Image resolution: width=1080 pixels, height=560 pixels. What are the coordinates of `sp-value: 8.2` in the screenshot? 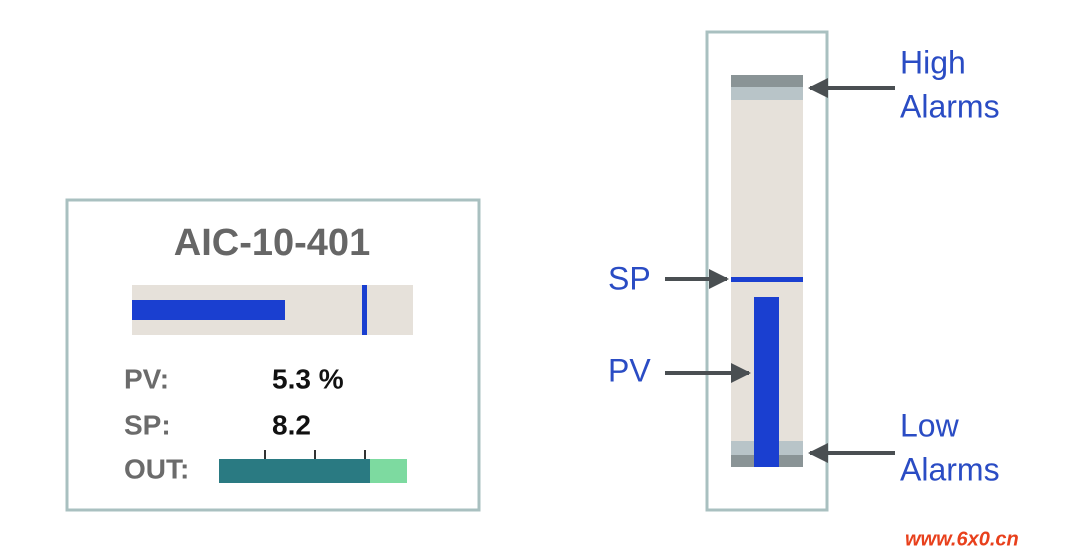 It's located at (291, 424).